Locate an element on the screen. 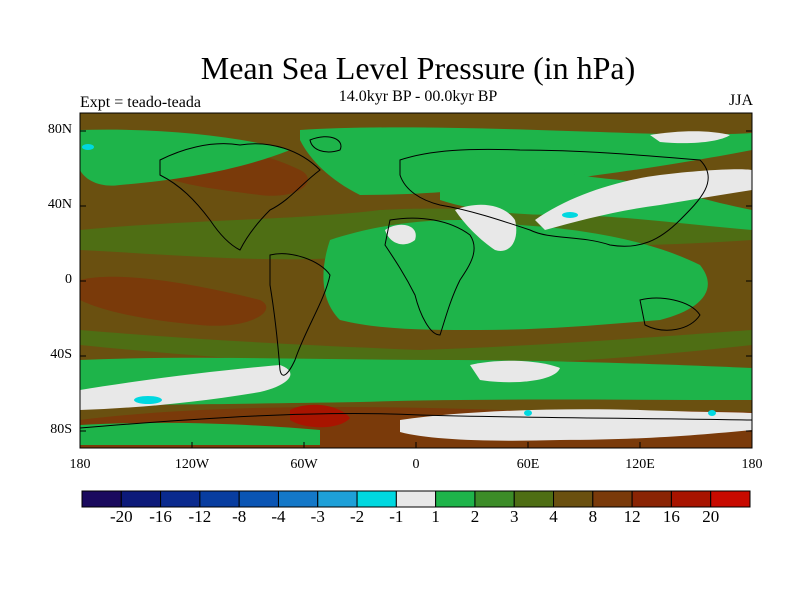  y-tick-40s: 40S is located at coordinates (61, 354).